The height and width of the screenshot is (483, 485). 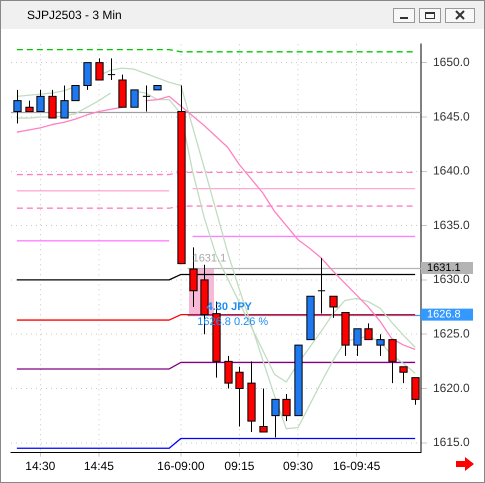 What do you see at coordinates (451, 116) in the screenshot?
I see `y-tick-label: 1645.0` at bounding box center [451, 116].